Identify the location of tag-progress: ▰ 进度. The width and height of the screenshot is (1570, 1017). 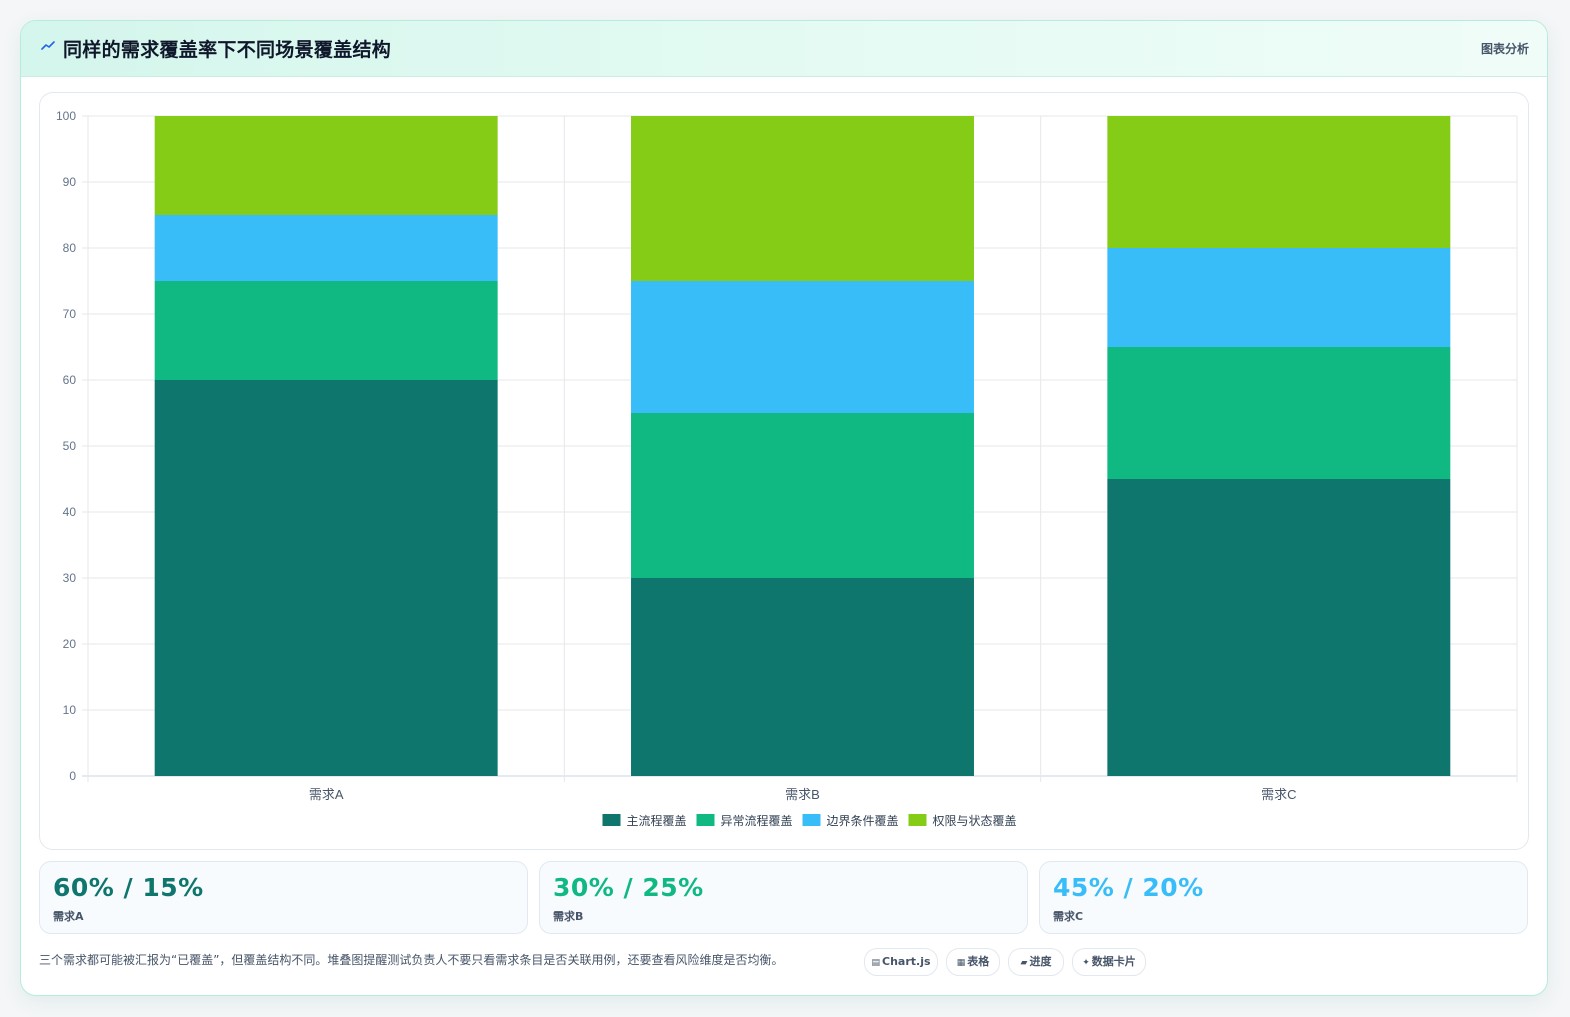
(1036, 962).